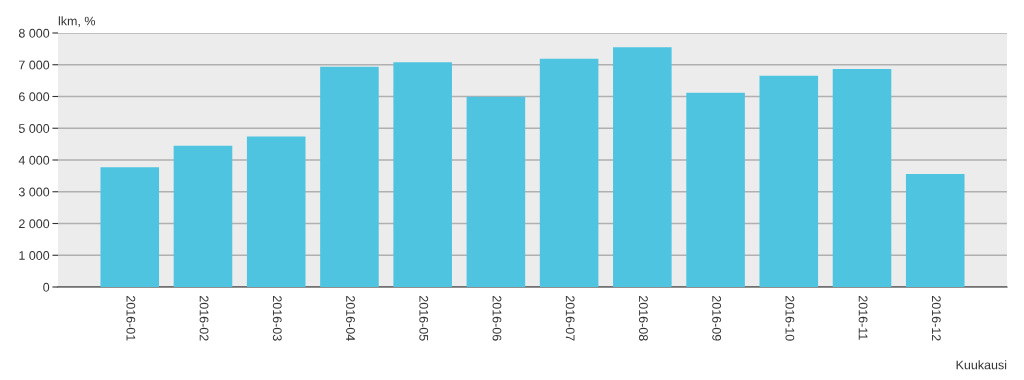 The image size is (1024, 380). What do you see at coordinates (34, 128) in the screenshot?
I see `y-tick-label: 5 000` at bounding box center [34, 128].